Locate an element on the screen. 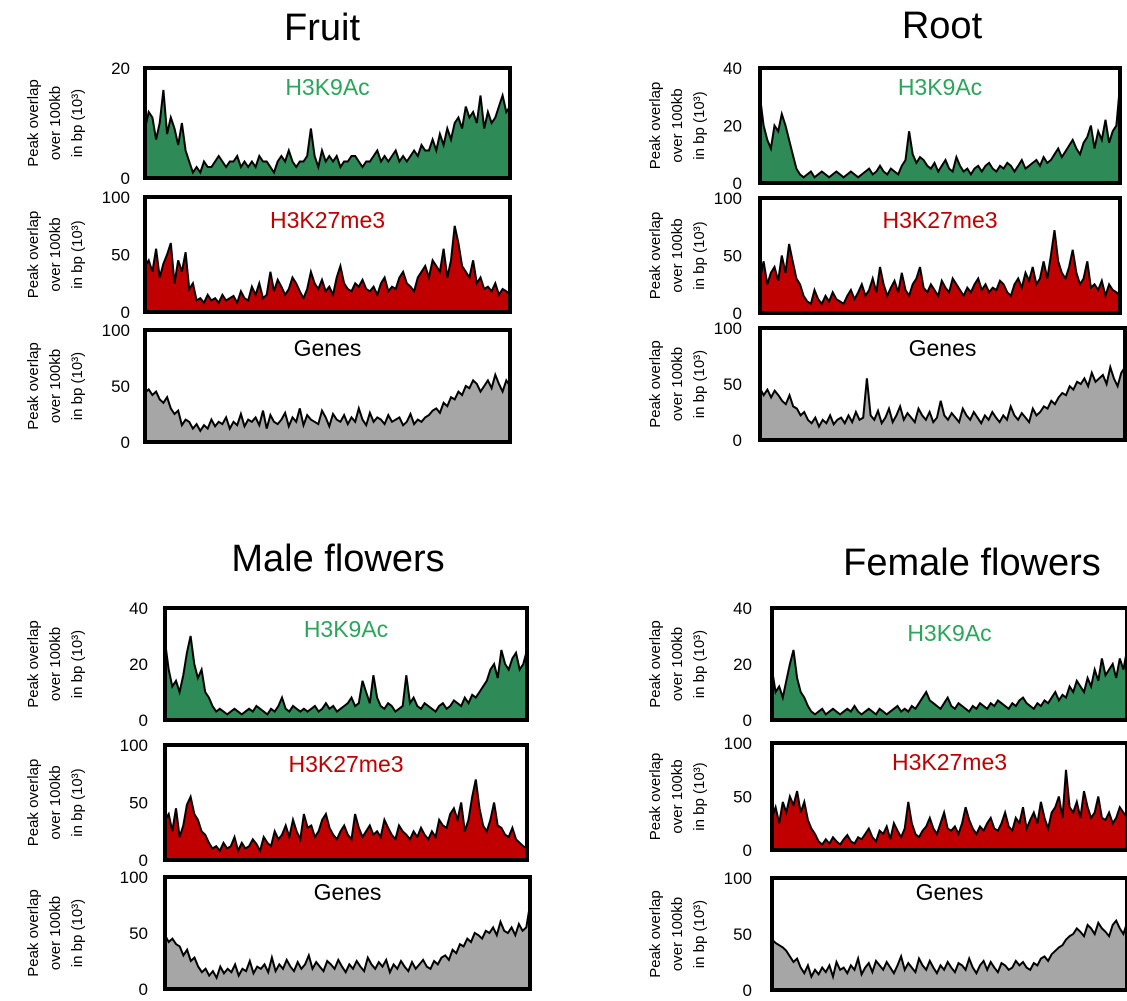 Image resolution: width=1127 pixels, height=1001 pixels. panel-title: Root is located at coordinates (942, 26).